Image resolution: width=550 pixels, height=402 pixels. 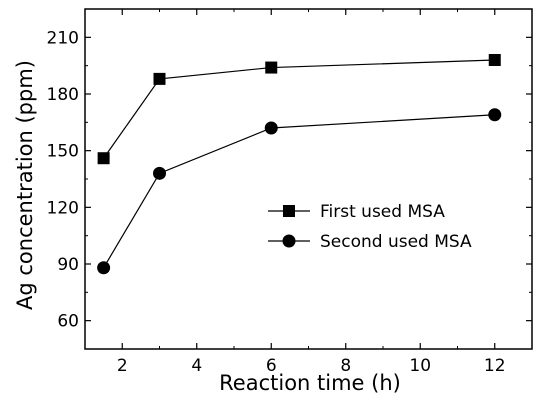 I want to click on x-tick-label: 4, so click(x=196, y=366).